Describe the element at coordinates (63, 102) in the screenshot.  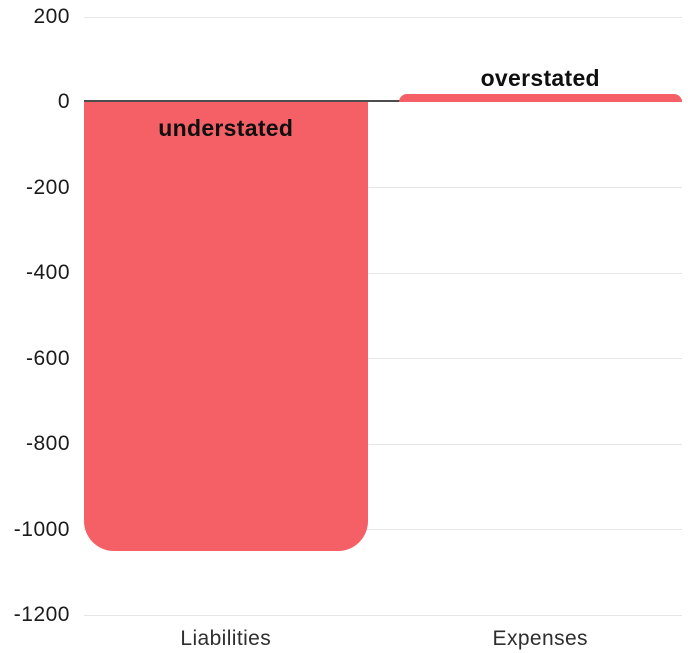
I see `y-tick-label: 0` at that location.